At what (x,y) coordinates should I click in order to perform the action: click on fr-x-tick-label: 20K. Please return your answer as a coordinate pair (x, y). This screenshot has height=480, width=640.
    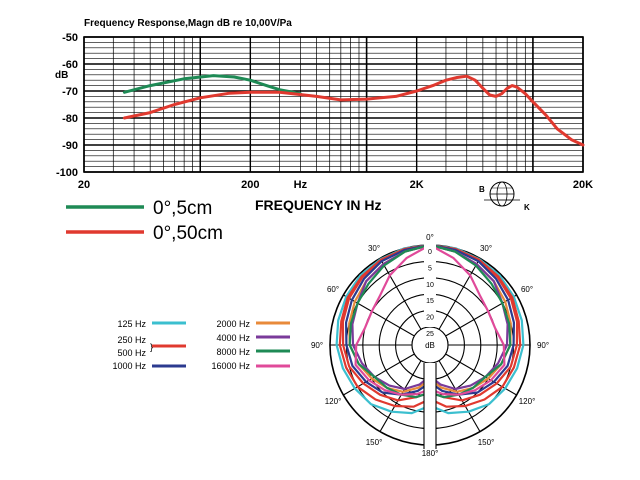
    Looking at the image, I should click on (583, 185).